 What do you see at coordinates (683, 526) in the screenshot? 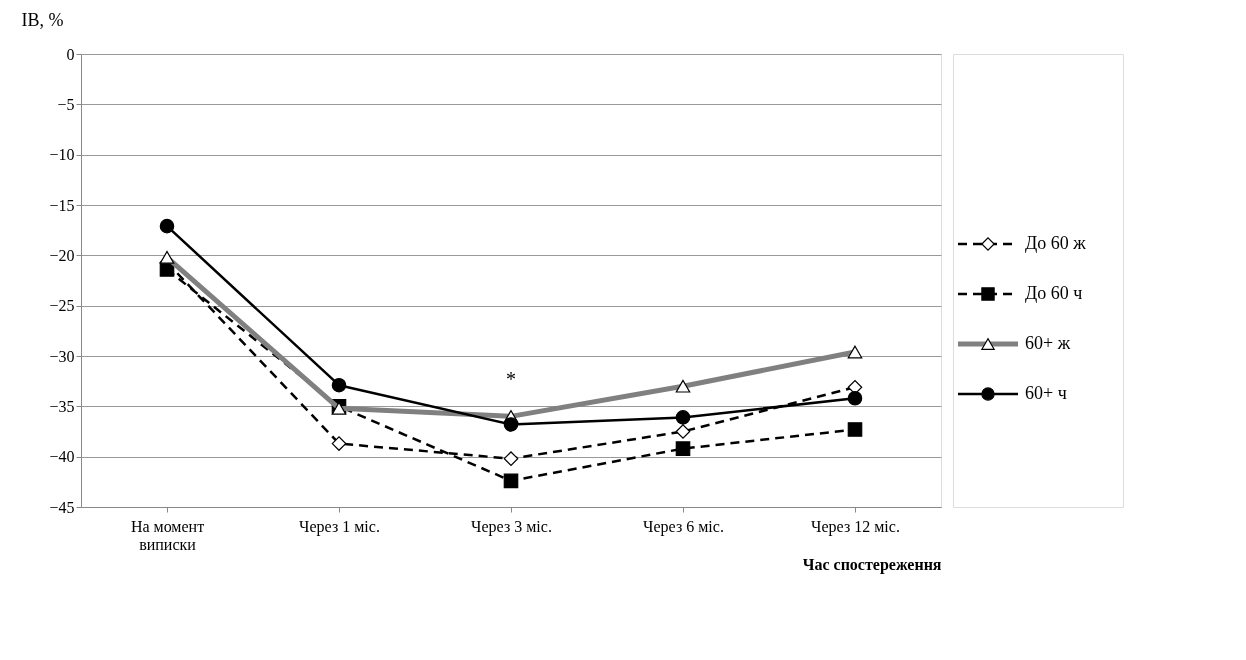
I see `x-tick-label: Через 6 міс.` at bounding box center [683, 526].